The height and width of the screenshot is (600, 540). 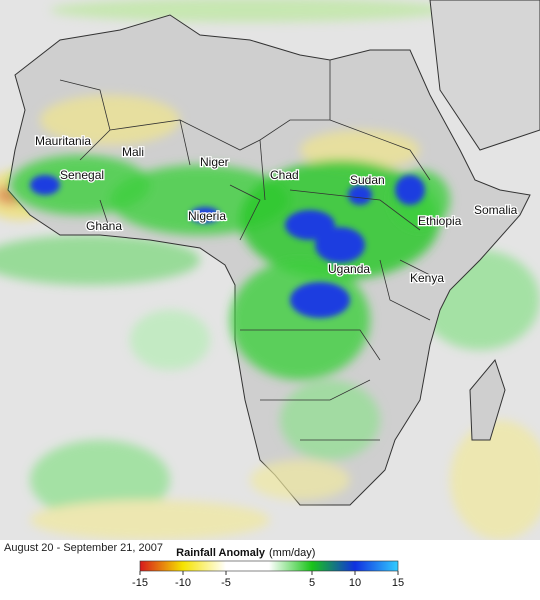 What do you see at coordinates (349, 269) in the screenshot?
I see `country-label: Uganda` at bounding box center [349, 269].